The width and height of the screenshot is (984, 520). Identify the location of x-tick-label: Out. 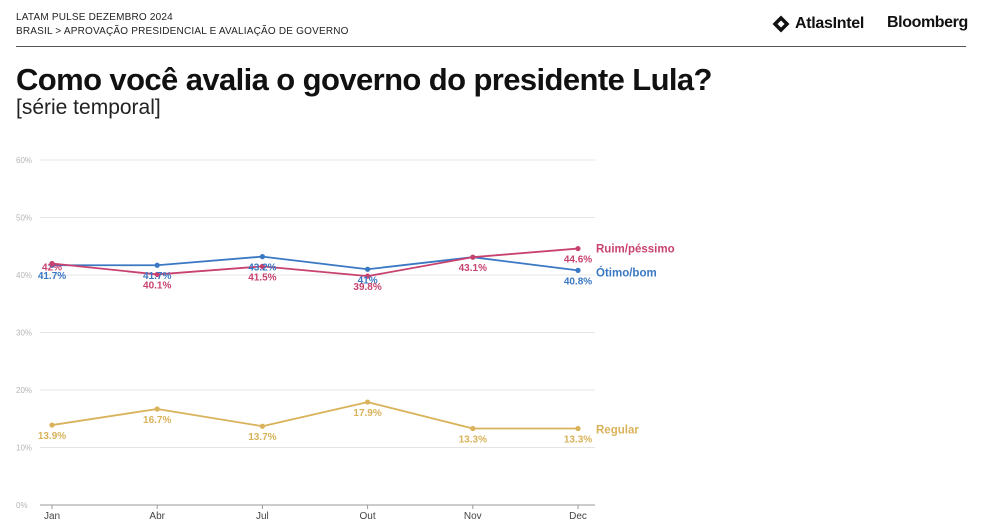
(368, 515).